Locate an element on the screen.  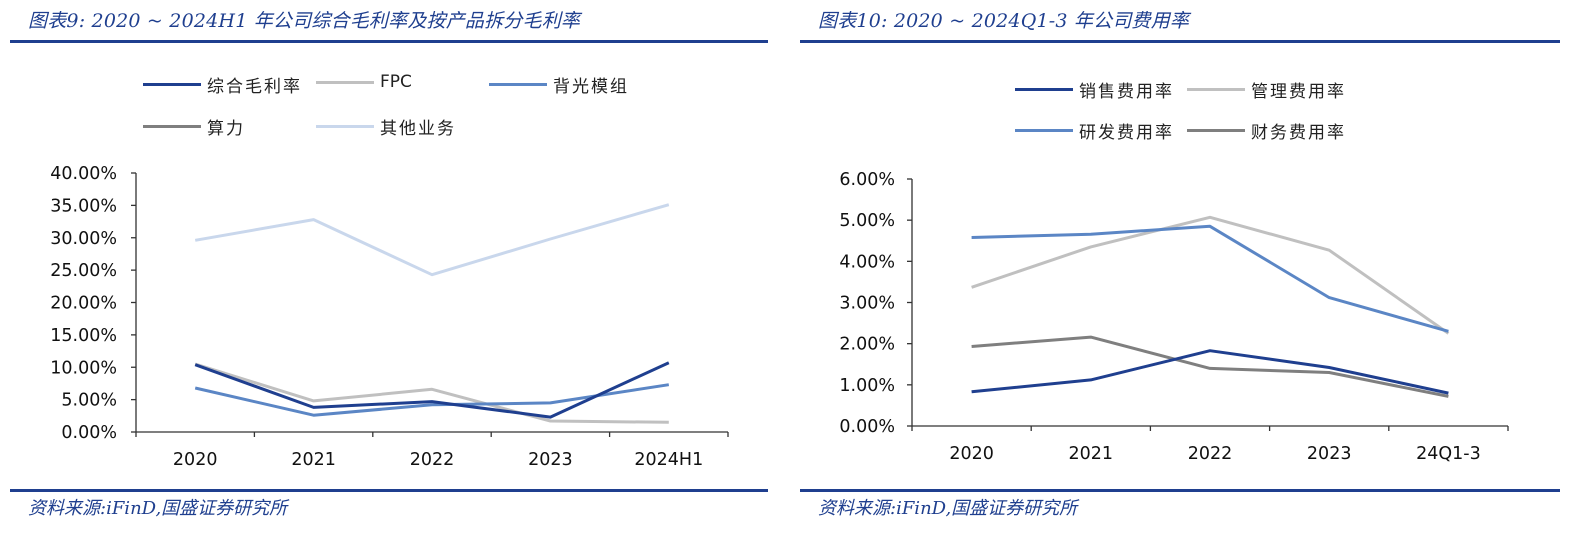
legend-label: 背光模组 is located at coordinates (591, 87).